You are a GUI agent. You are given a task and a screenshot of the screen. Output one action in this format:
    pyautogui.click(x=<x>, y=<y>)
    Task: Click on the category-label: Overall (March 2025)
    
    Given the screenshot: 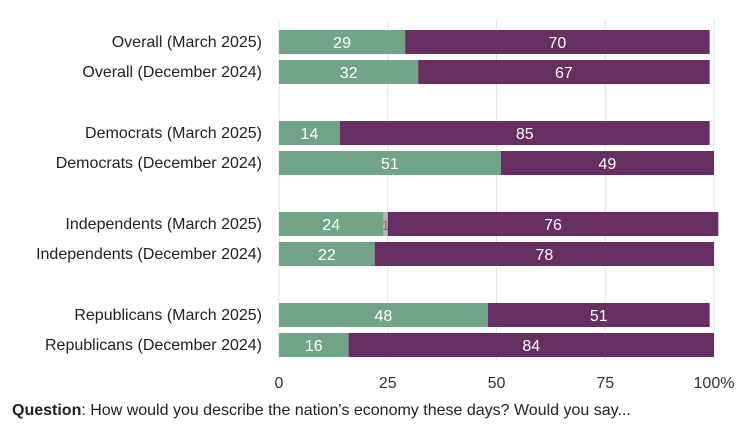 What is the action you would take?
    pyautogui.click(x=187, y=42)
    